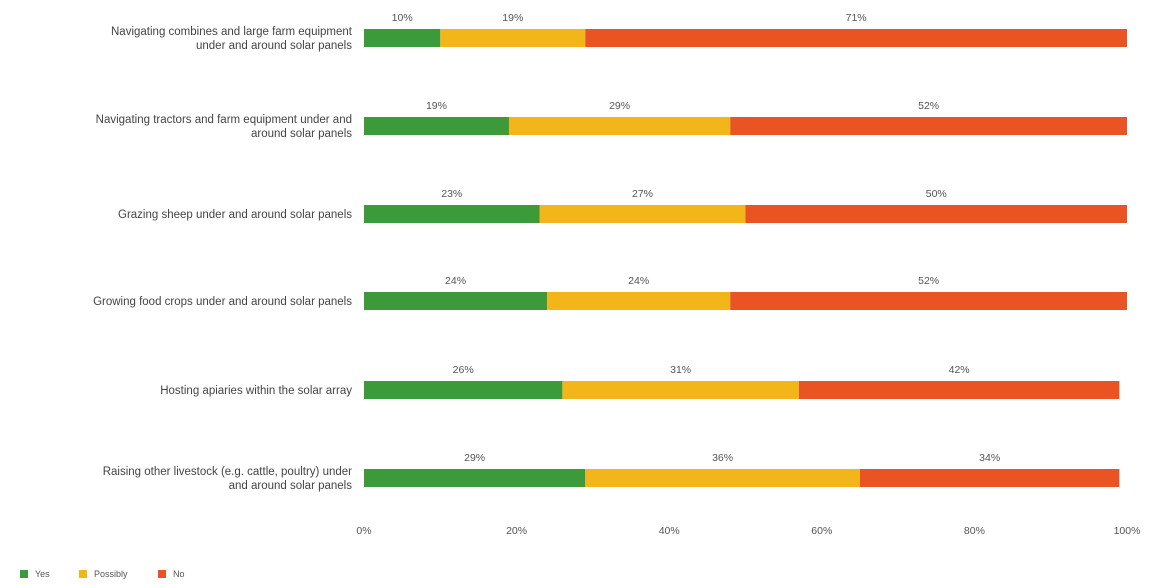 This screenshot has width=1151, height=588. Describe the element at coordinates (274, 46) in the screenshot. I see `category-label: under and around solar panels` at that location.